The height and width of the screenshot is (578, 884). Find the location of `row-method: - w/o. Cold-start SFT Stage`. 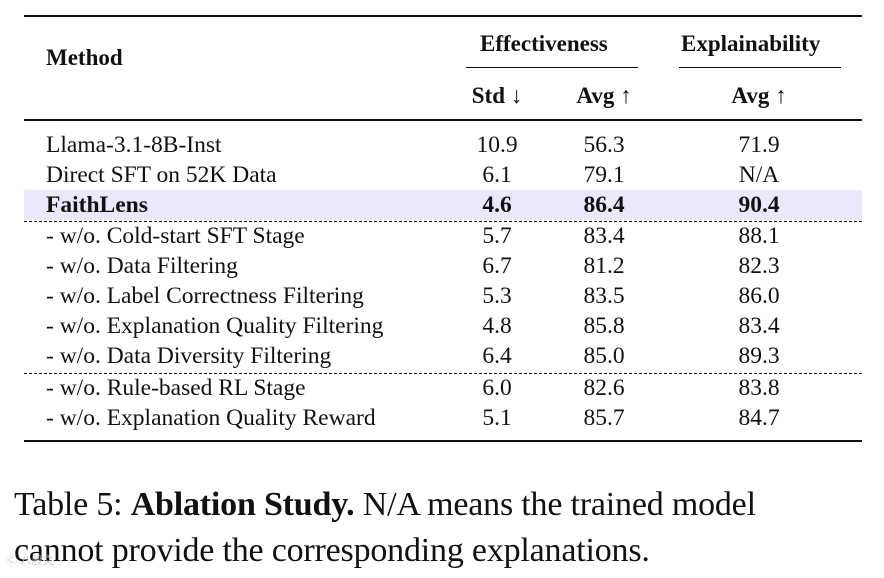

row-method: - w/o. Cold-start SFT Stage is located at coordinates (175, 236).